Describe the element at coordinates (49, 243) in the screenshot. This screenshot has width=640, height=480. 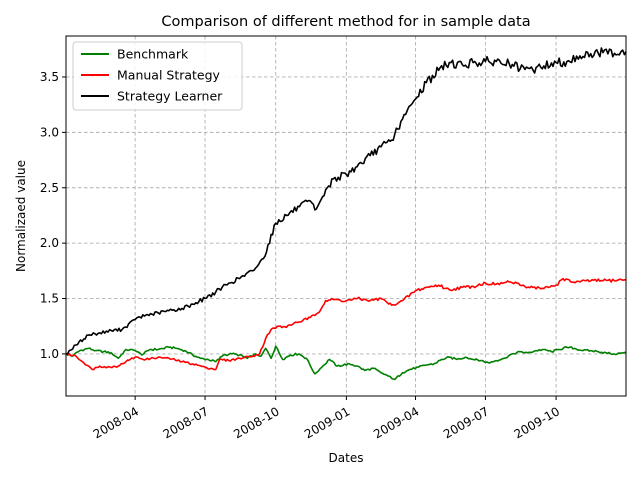
I see `y-tick-label: 2.0` at that location.